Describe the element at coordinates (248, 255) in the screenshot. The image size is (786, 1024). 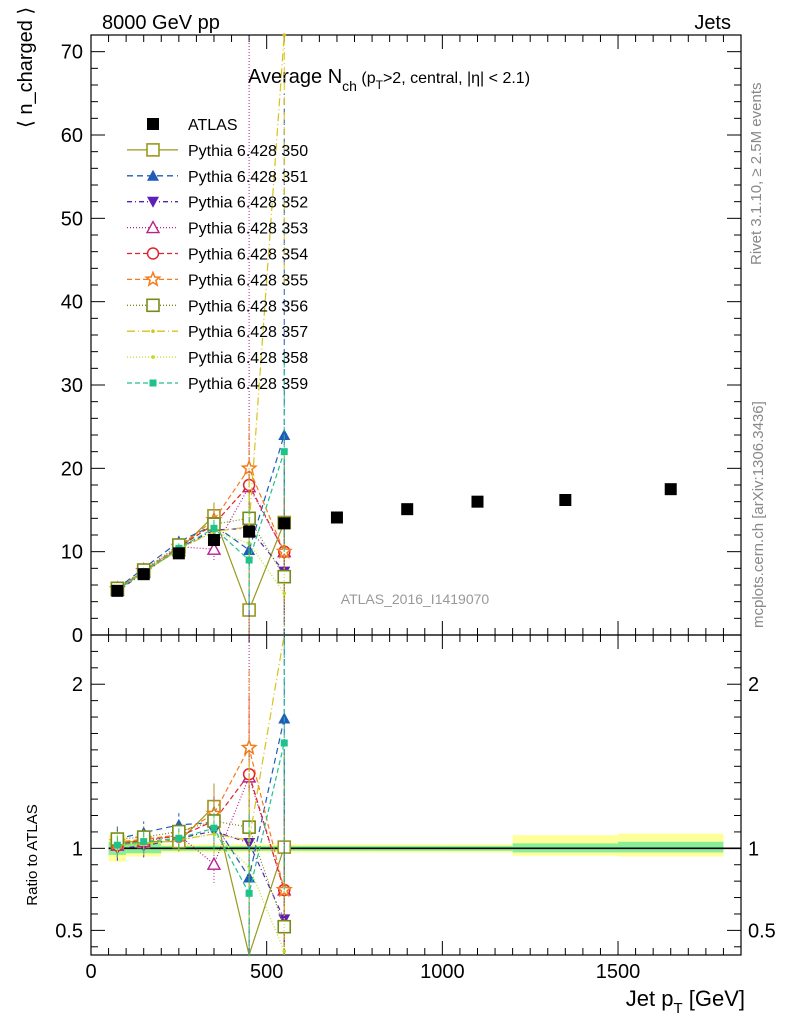
I see `legend-label: Pythia 6.428 354` at that location.